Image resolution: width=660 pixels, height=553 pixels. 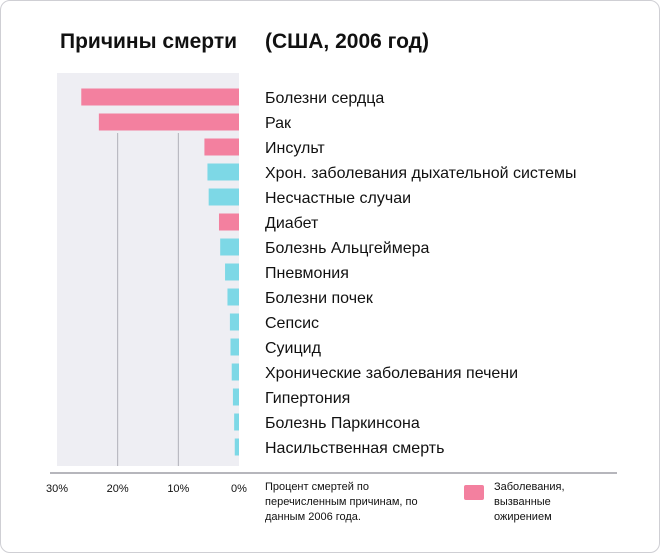 What do you see at coordinates (57, 489) in the screenshot?
I see `x-tick-label: 30%` at bounding box center [57, 489].